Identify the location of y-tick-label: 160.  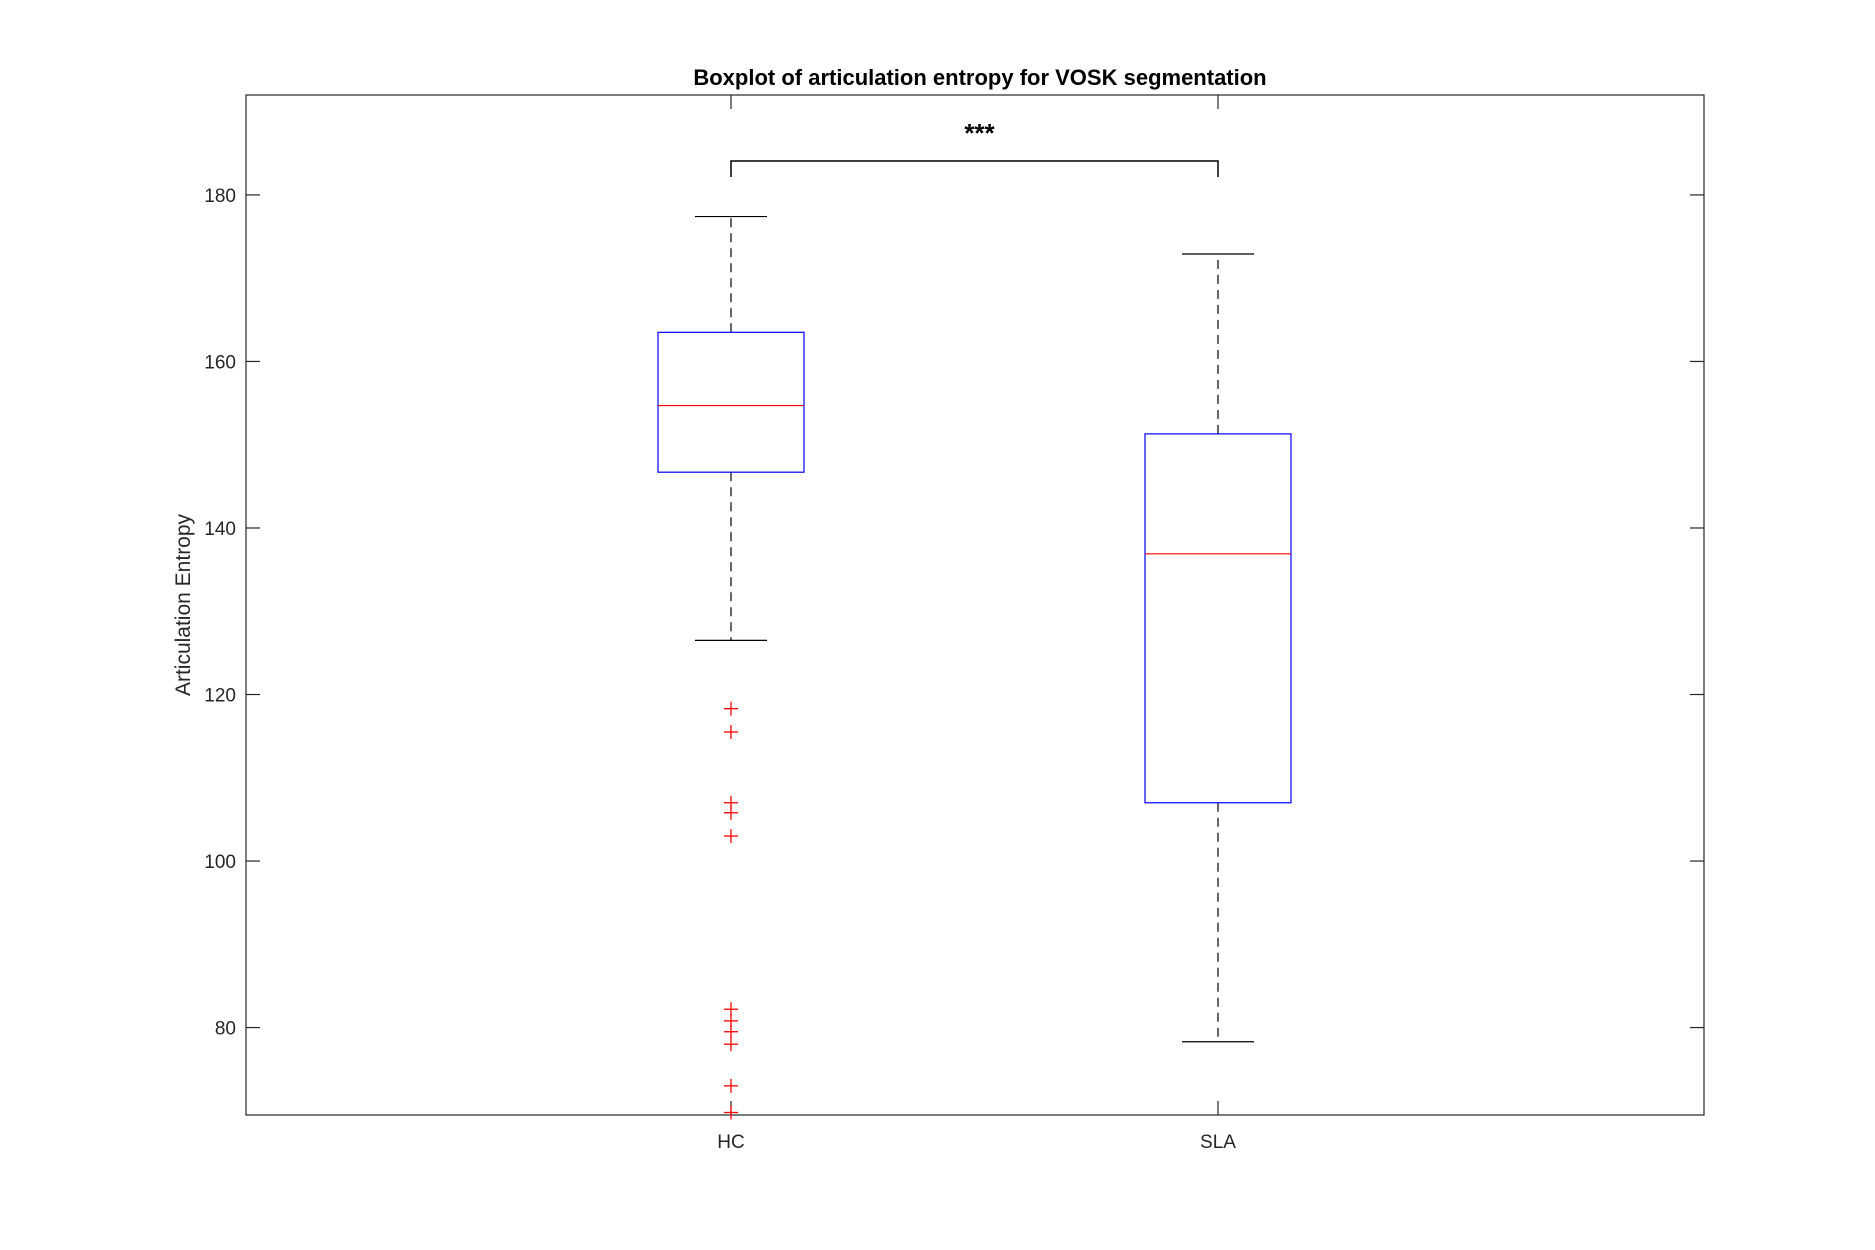
(220, 362).